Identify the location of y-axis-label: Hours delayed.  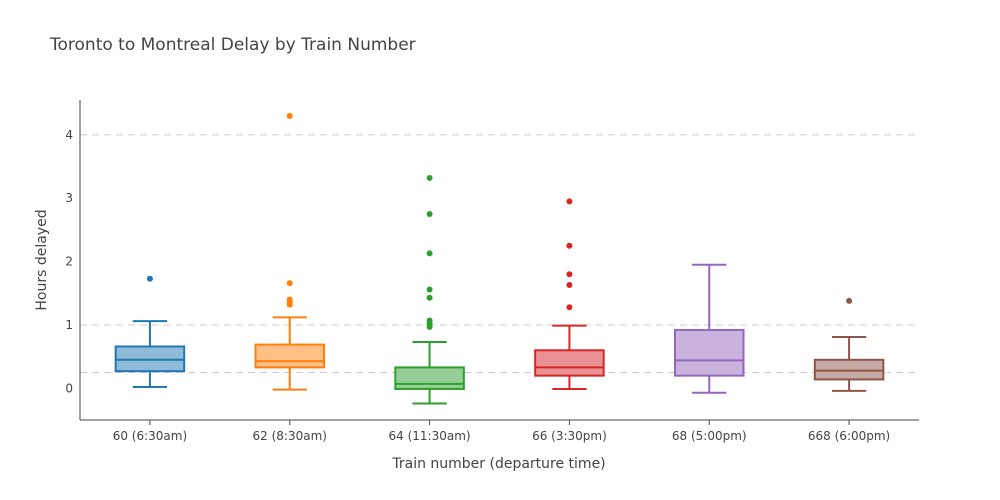
(42, 259).